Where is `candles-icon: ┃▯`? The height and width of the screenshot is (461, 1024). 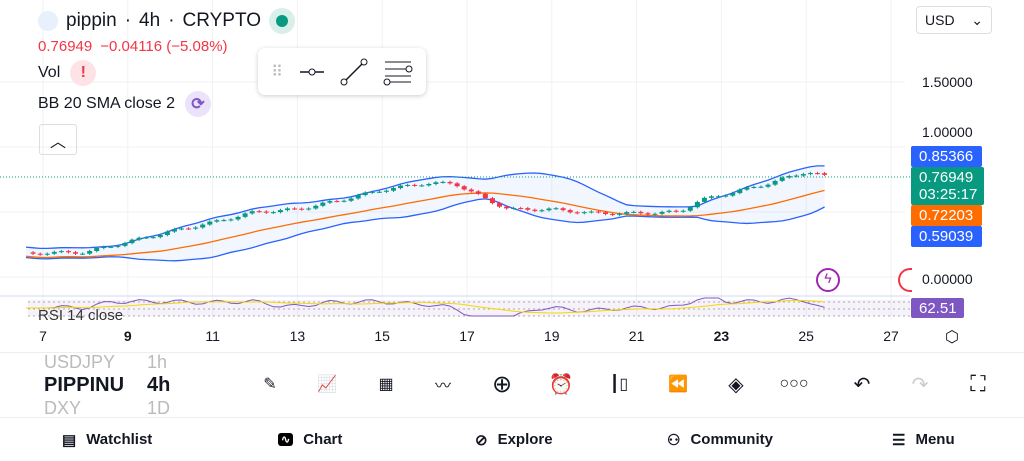 candles-icon: ┃▯ is located at coordinates (619, 384).